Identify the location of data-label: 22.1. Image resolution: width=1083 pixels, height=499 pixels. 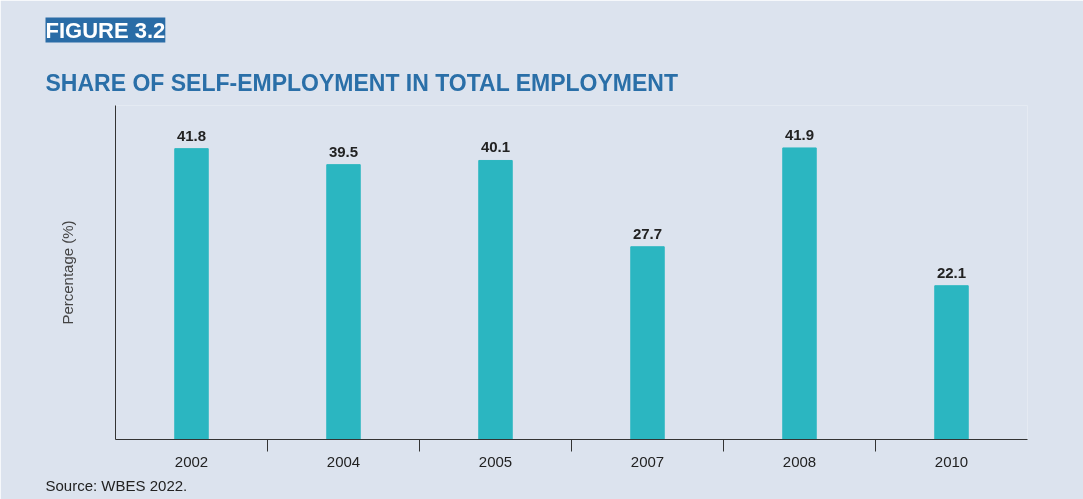
(951, 272).